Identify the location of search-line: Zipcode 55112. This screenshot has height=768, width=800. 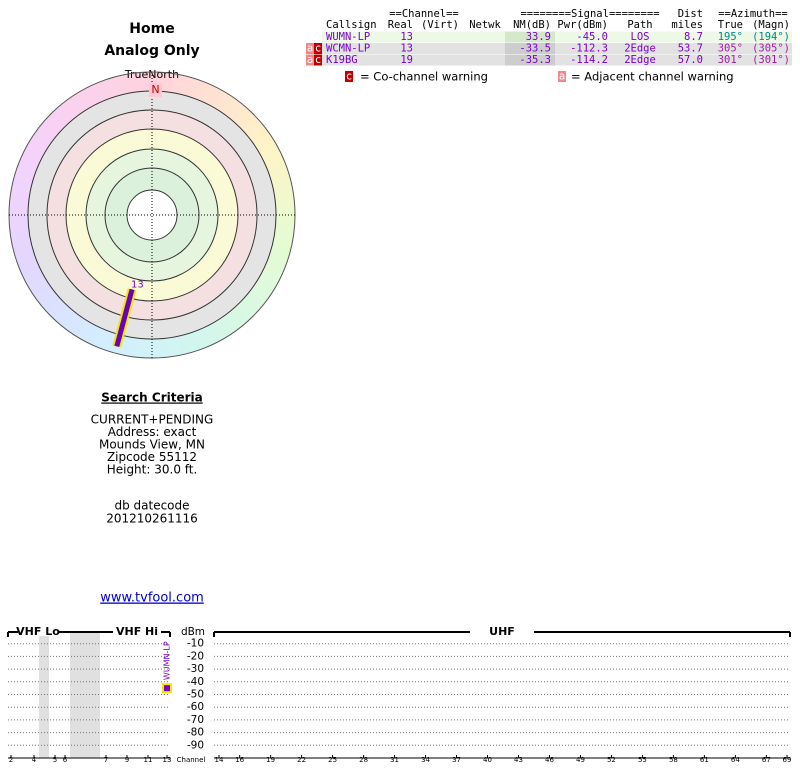
(152, 457).